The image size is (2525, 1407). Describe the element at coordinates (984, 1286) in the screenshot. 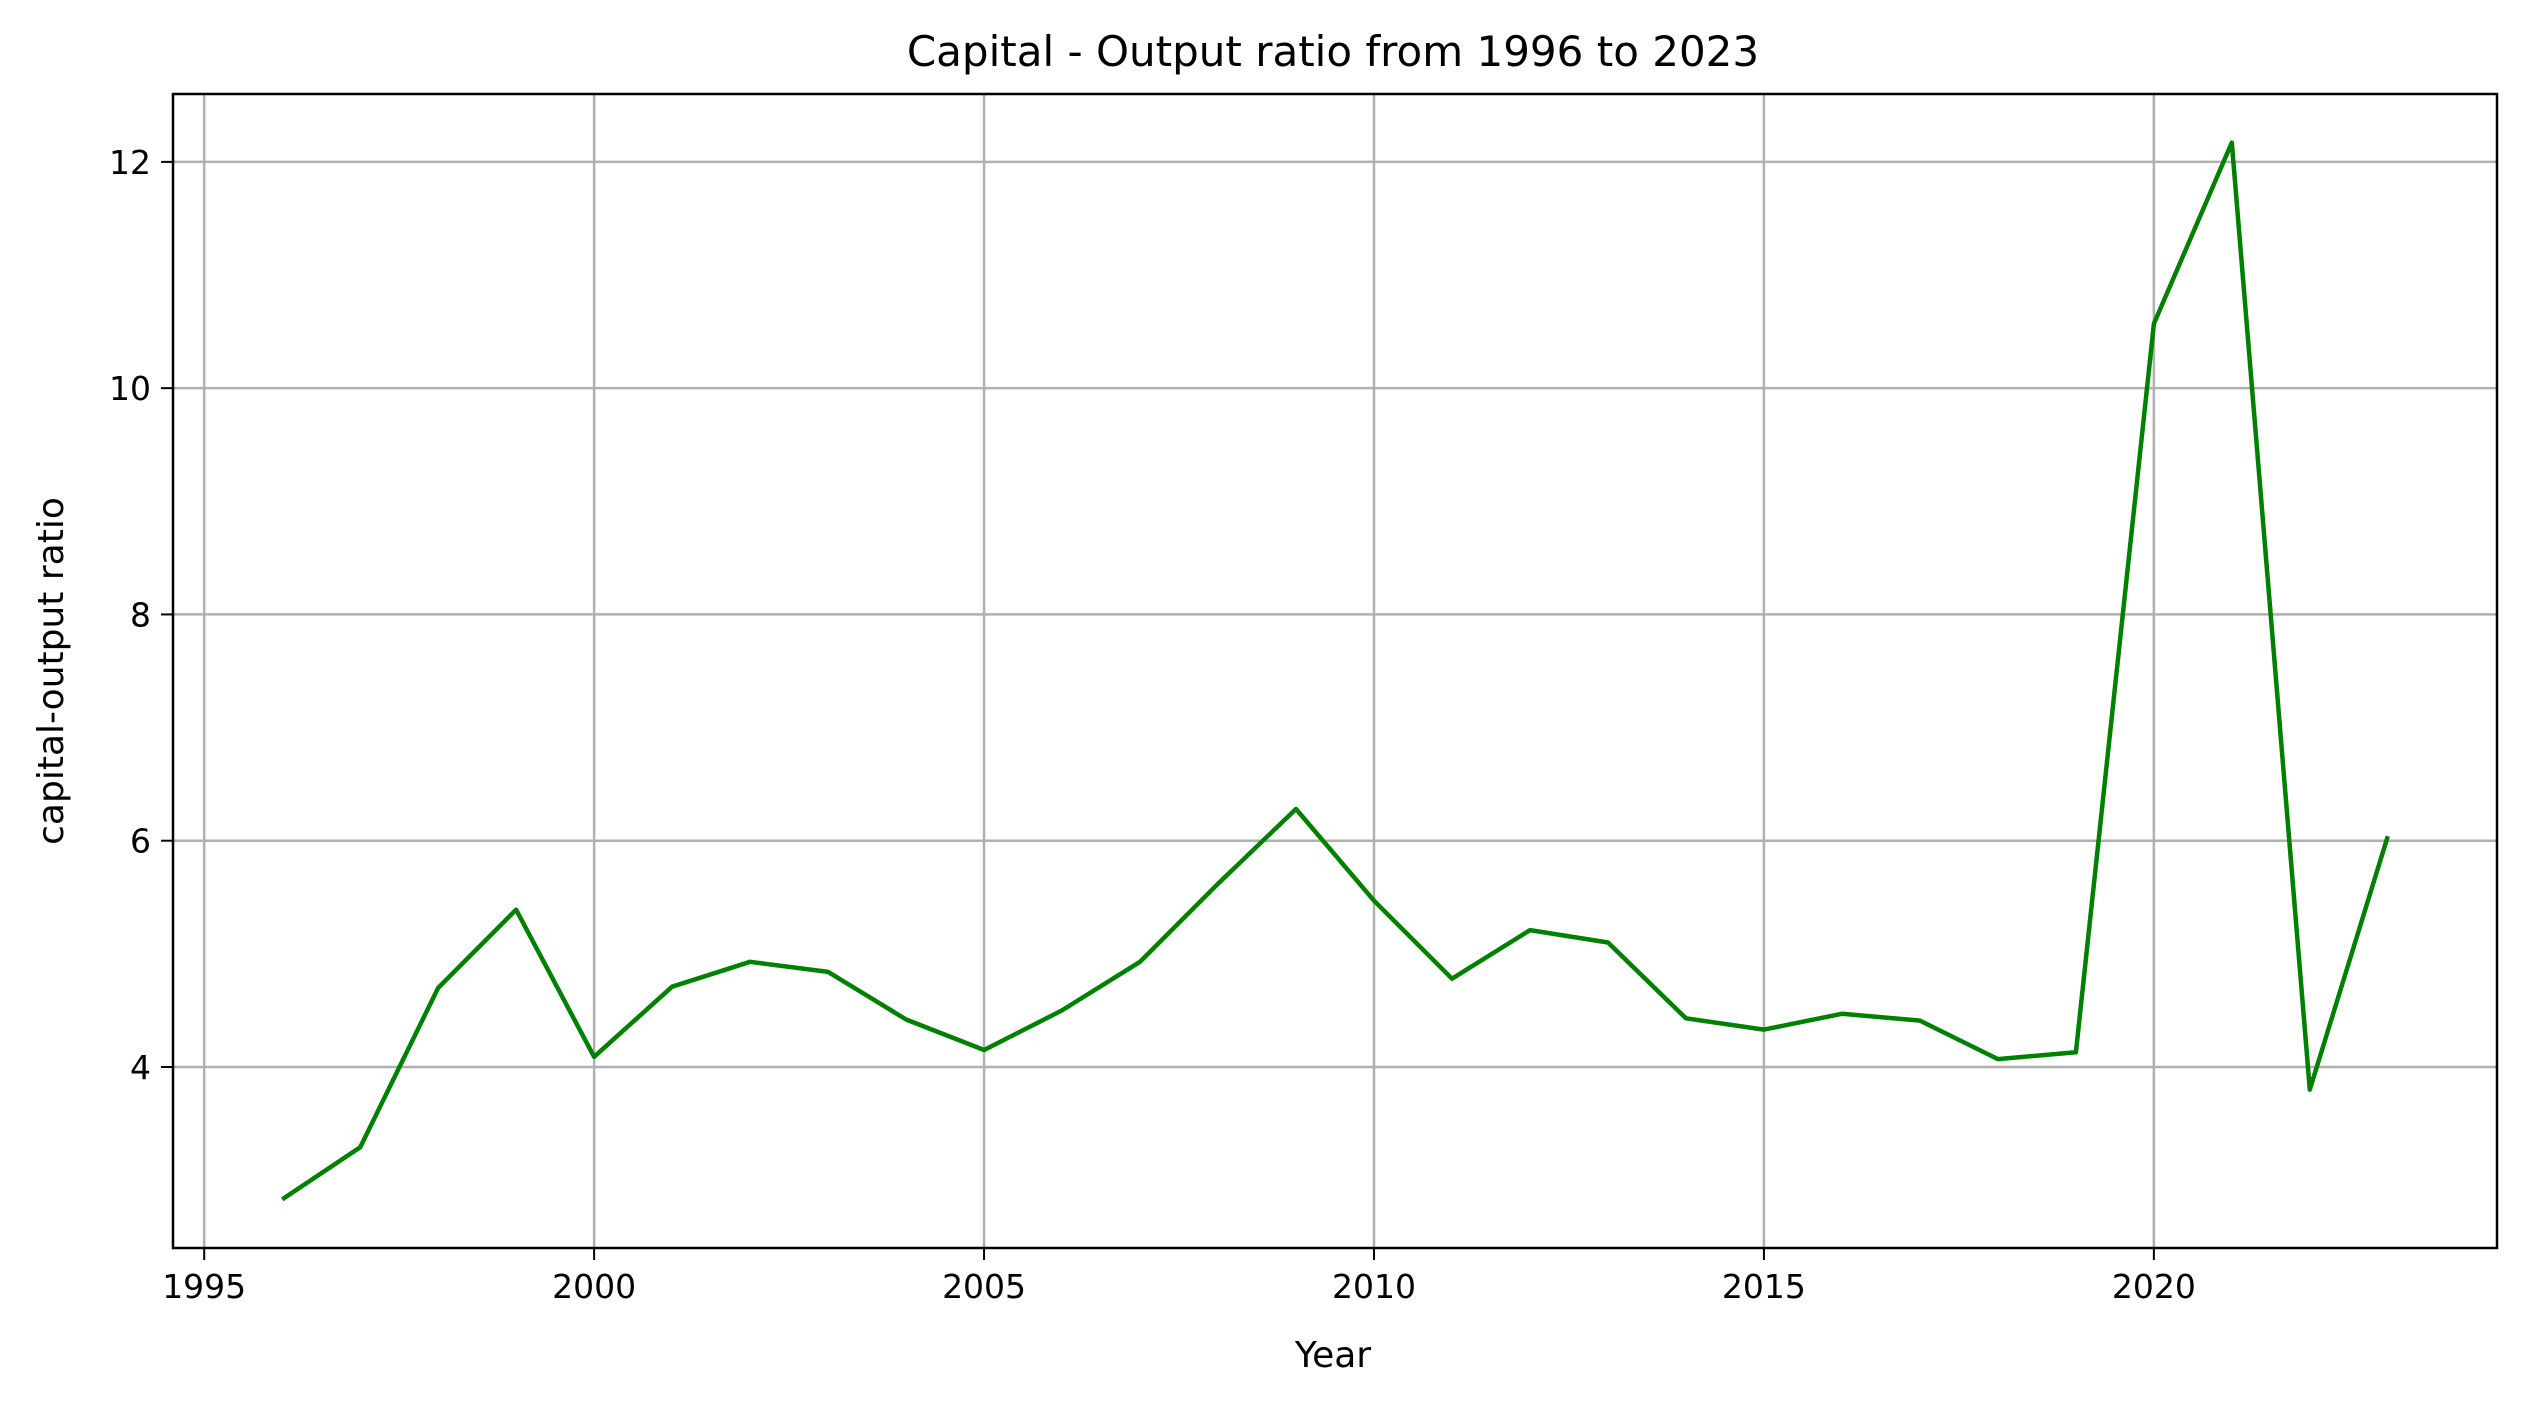

I see `x-tick-label: 2005` at that location.